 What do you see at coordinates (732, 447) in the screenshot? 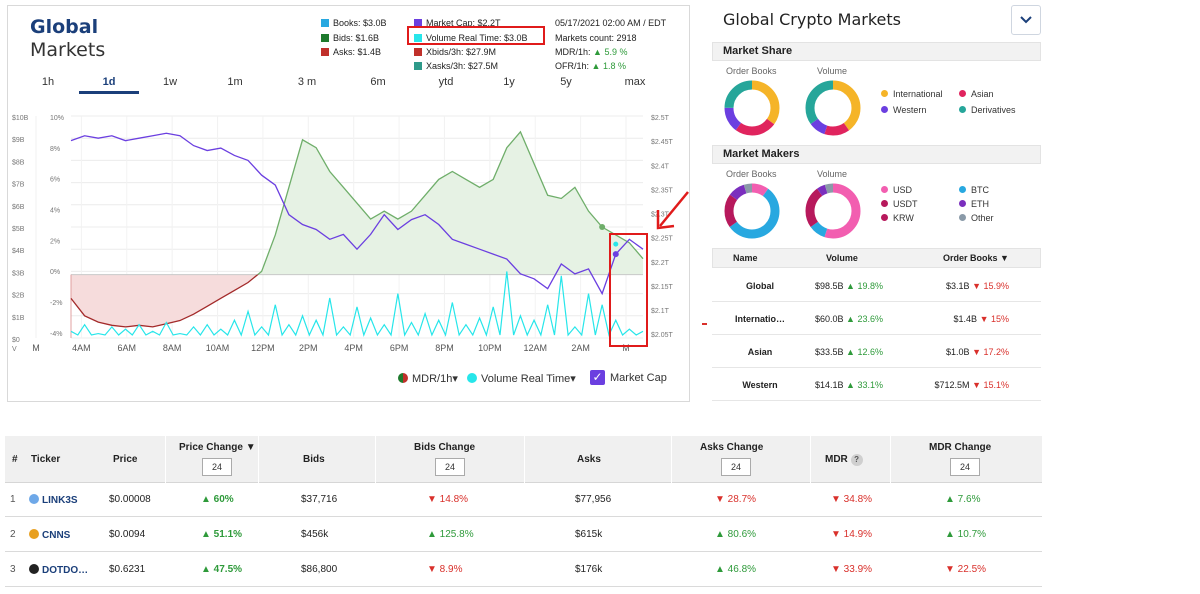
I see `col-asks-change: Asks Change` at bounding box center [732, 447].